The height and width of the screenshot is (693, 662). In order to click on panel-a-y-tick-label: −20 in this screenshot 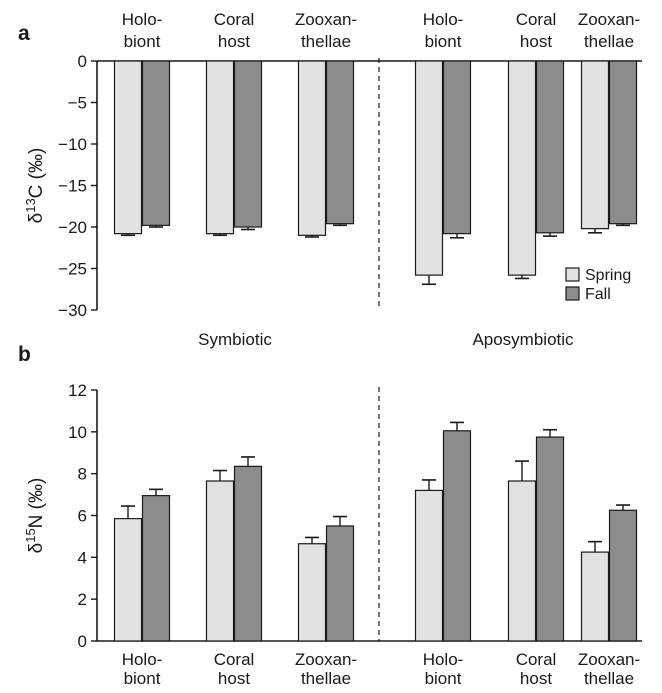, I will do `click(72, 227)`.